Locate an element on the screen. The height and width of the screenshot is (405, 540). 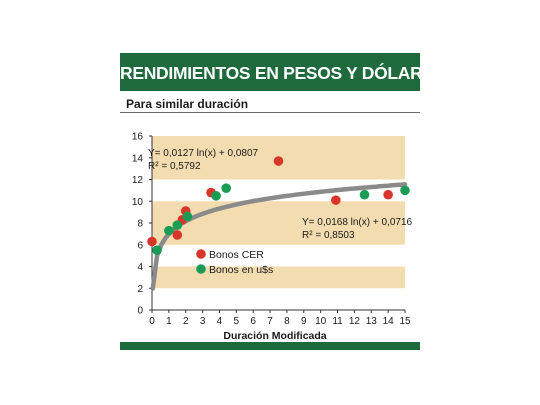
y-tick-label: 2 is located at coordinates (140, 289).